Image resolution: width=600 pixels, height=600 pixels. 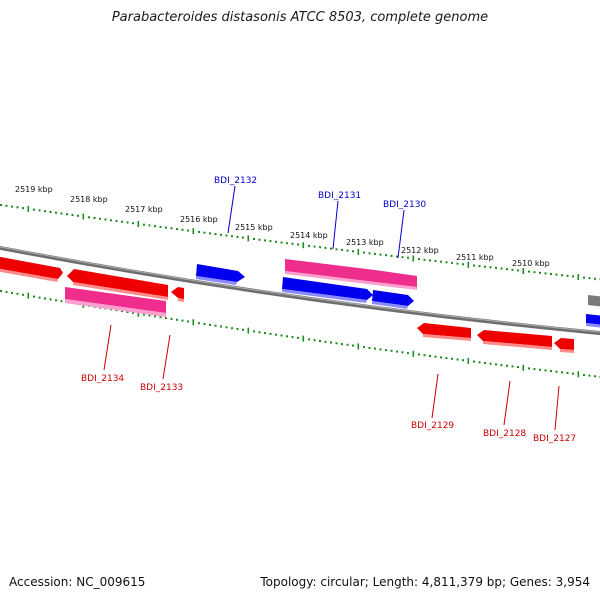 I want to click on gene-arrow-bdi-2130-pink, so click(x=396, y=280).